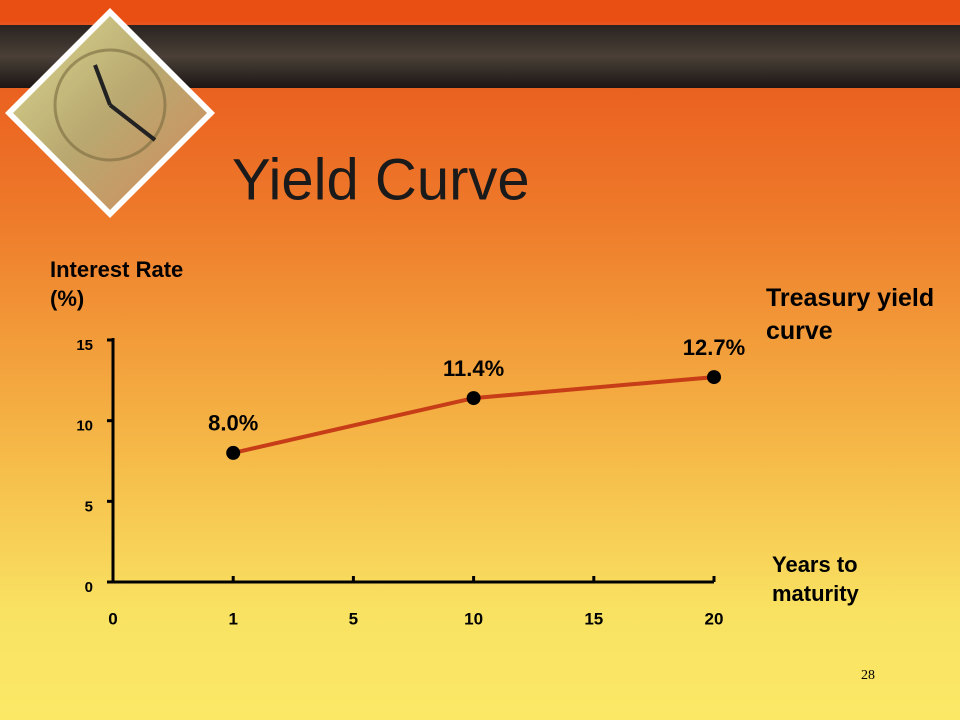  I want to click on y-tick-label: 15, so click(84, 345).